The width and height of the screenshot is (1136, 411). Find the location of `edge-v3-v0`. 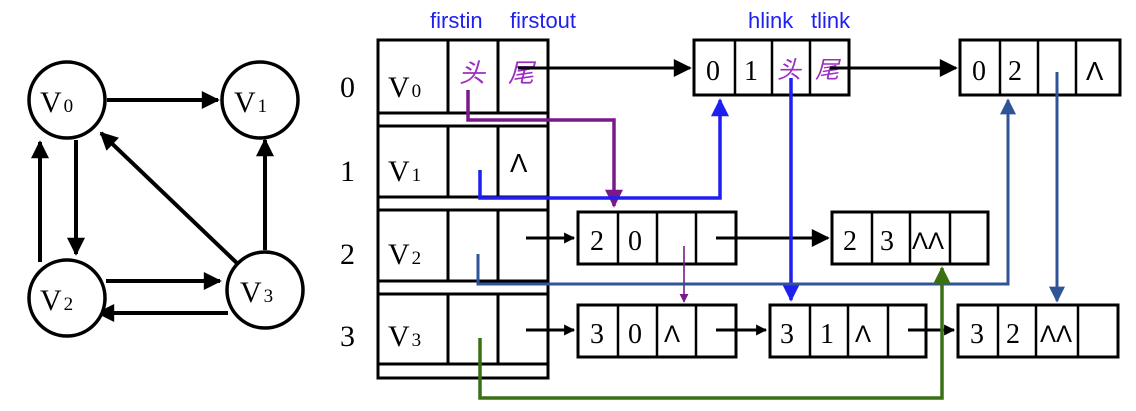

edge-v3-v0 is located at coordinates (170, 199).